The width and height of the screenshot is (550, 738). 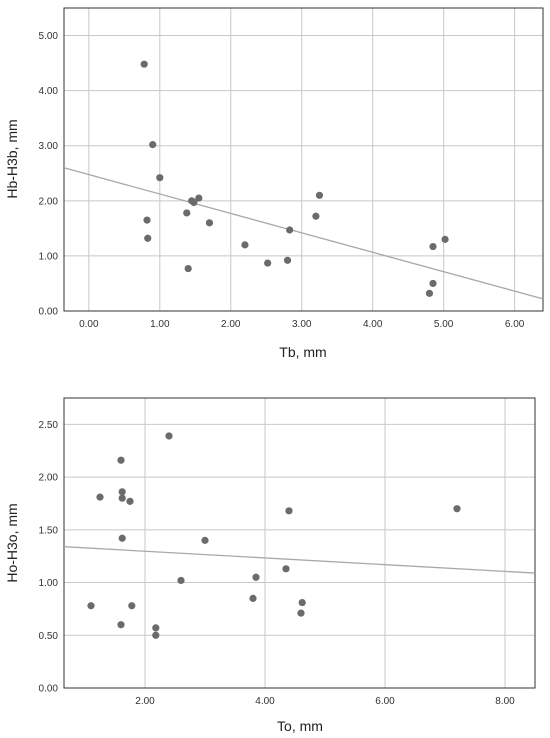 I want to click on chart-2-fit-line, so click(x=299, y=560).